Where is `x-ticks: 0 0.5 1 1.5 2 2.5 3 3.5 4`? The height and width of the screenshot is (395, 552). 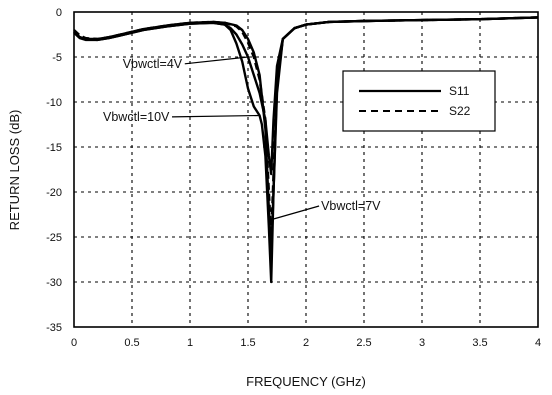
x-ticks: 0 0.5 1 1.5 2 2.5 3 3.5 4 is located at coordinates (306, 343).